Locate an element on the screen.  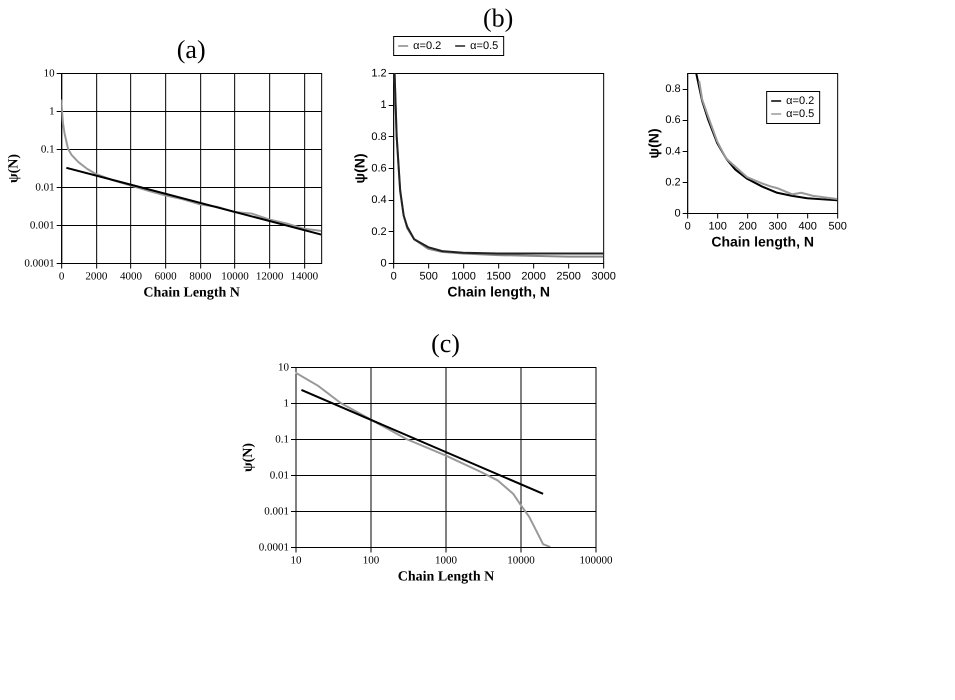
x-tick-label: 1500 is located at coordinates (498, 276).